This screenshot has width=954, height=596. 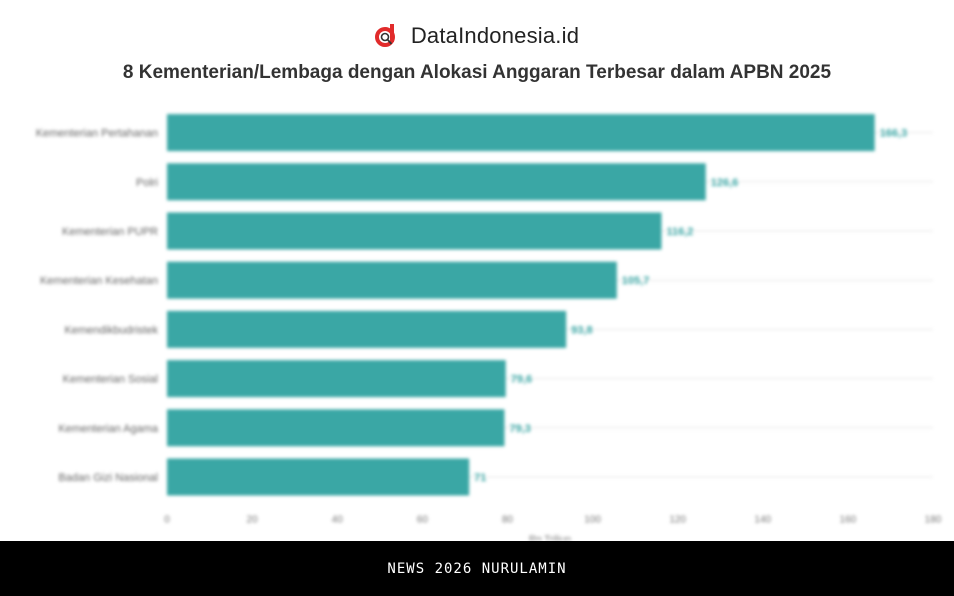 I want to click on x-tick-label: 80, so click(x=508, y=520).